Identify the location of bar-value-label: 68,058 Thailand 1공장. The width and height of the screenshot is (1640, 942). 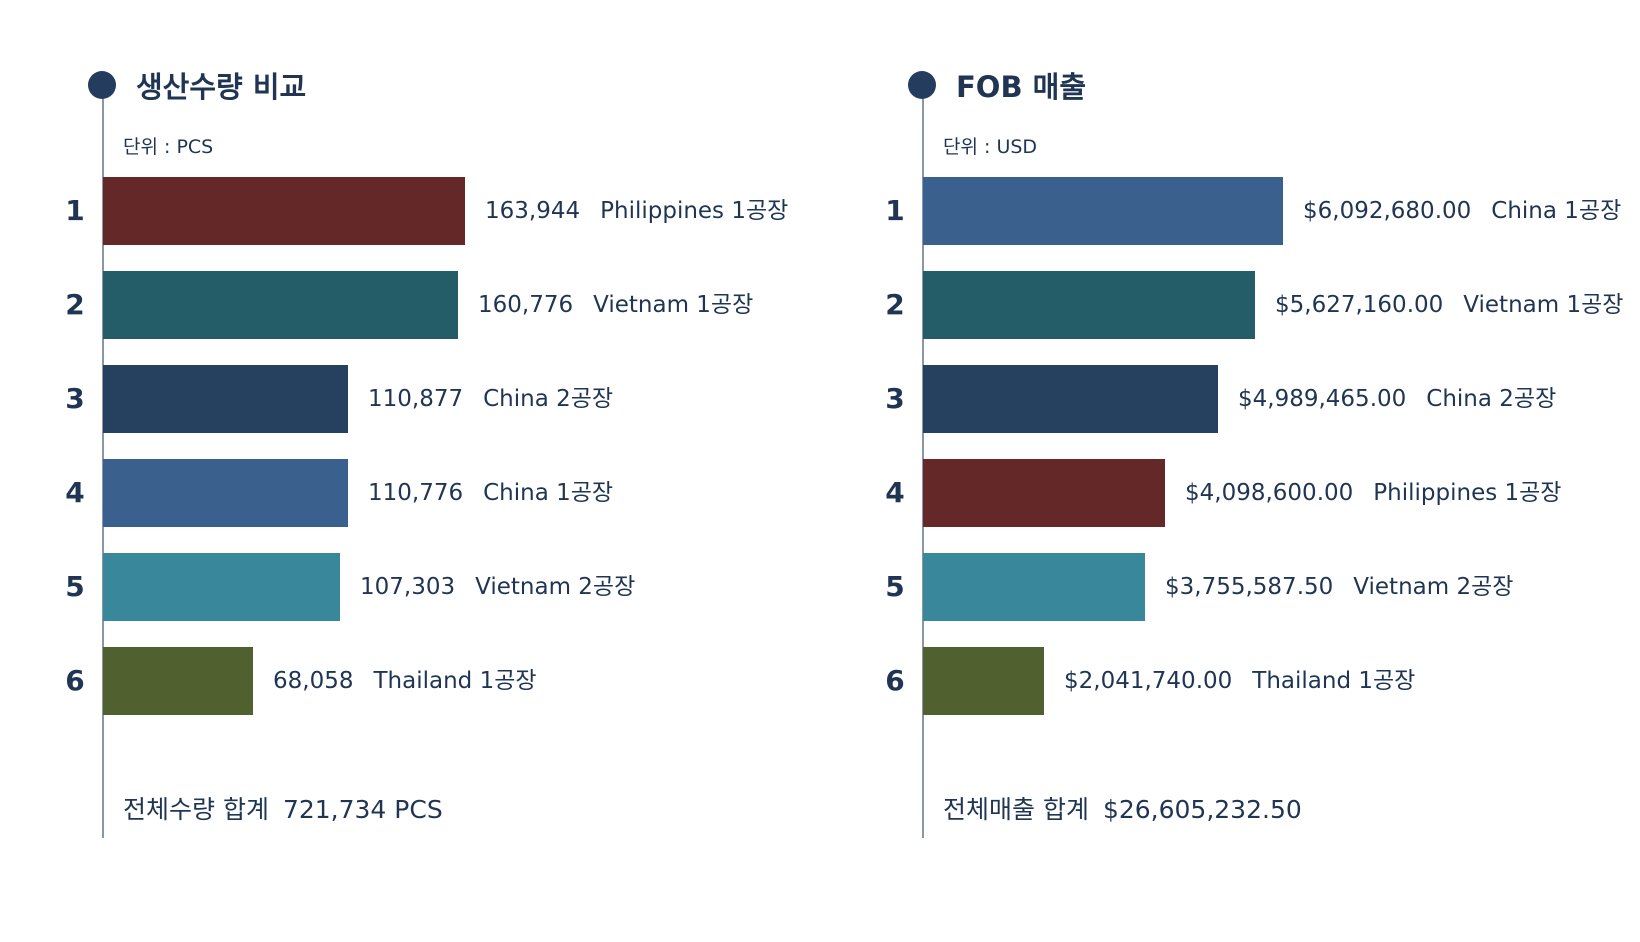
(405, 681).